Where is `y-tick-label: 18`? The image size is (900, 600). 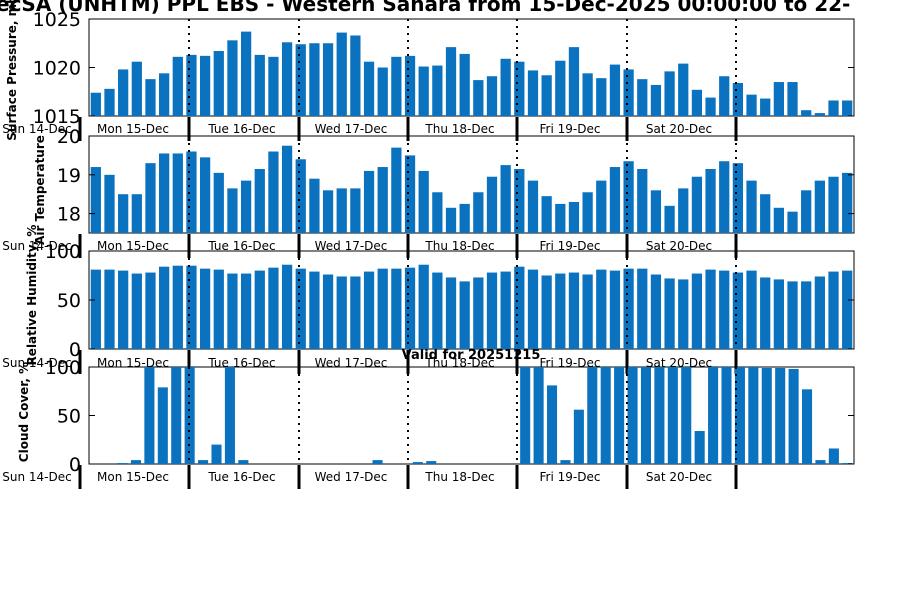
y-tick-label: 18 is located at coordinates (69, 215).